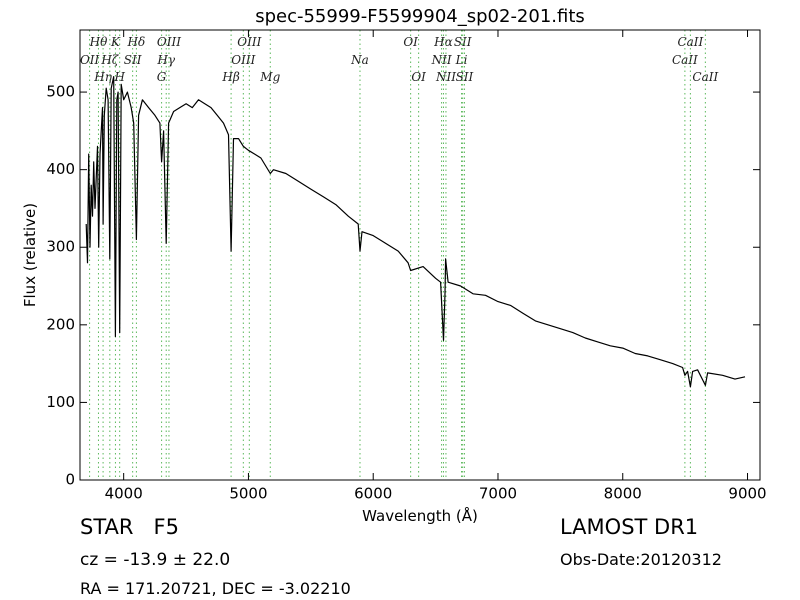 Image resolution: width=800 pixels, height=600 pixels. What do you see at coordinates (109, 60) in the screenshot?
I see `spectral-line-label: Hζ` at bounding box center [109, 60].